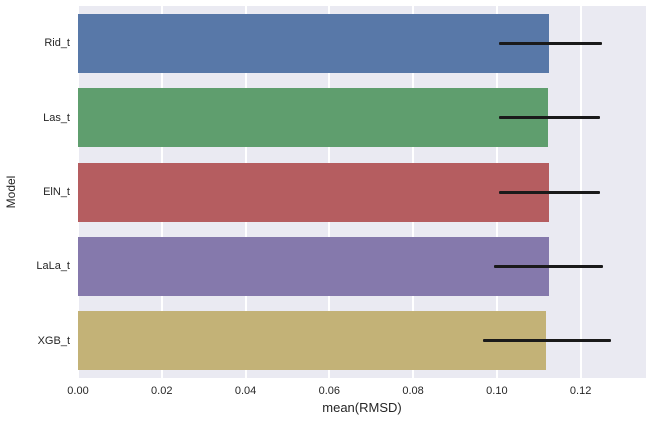 This screenshot has width=652, height=427. Describe the element at coordinates (549, 118) in the screenshot. I see `error-bar-Las_t` at that location.